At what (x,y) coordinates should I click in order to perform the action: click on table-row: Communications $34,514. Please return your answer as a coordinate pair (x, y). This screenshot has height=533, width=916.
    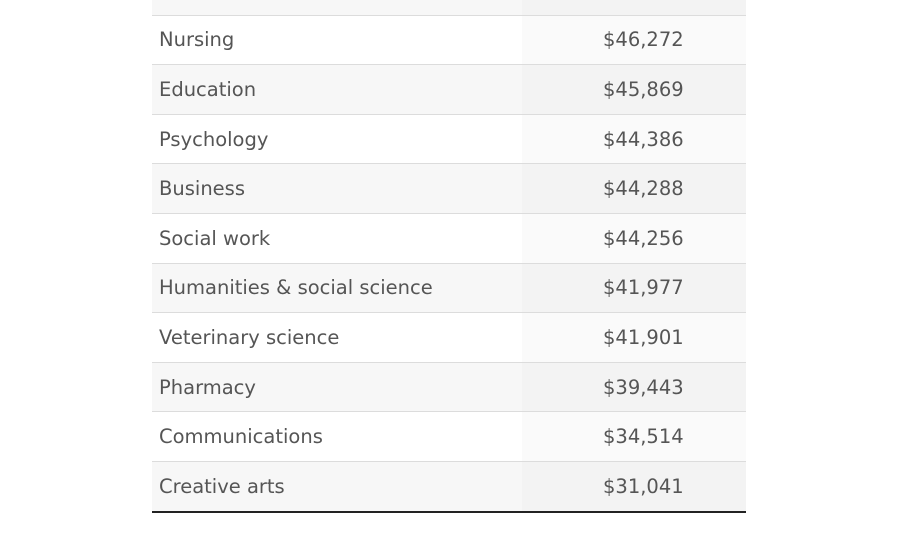
    Looking at the image, I should click on (449, 436).